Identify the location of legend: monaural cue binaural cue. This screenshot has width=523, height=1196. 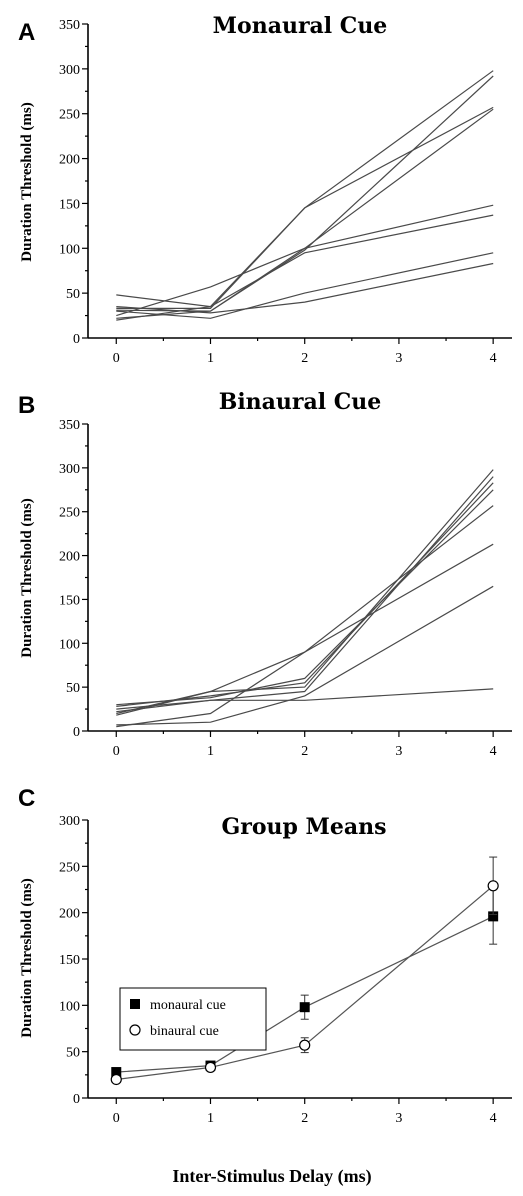
(193, 1019).